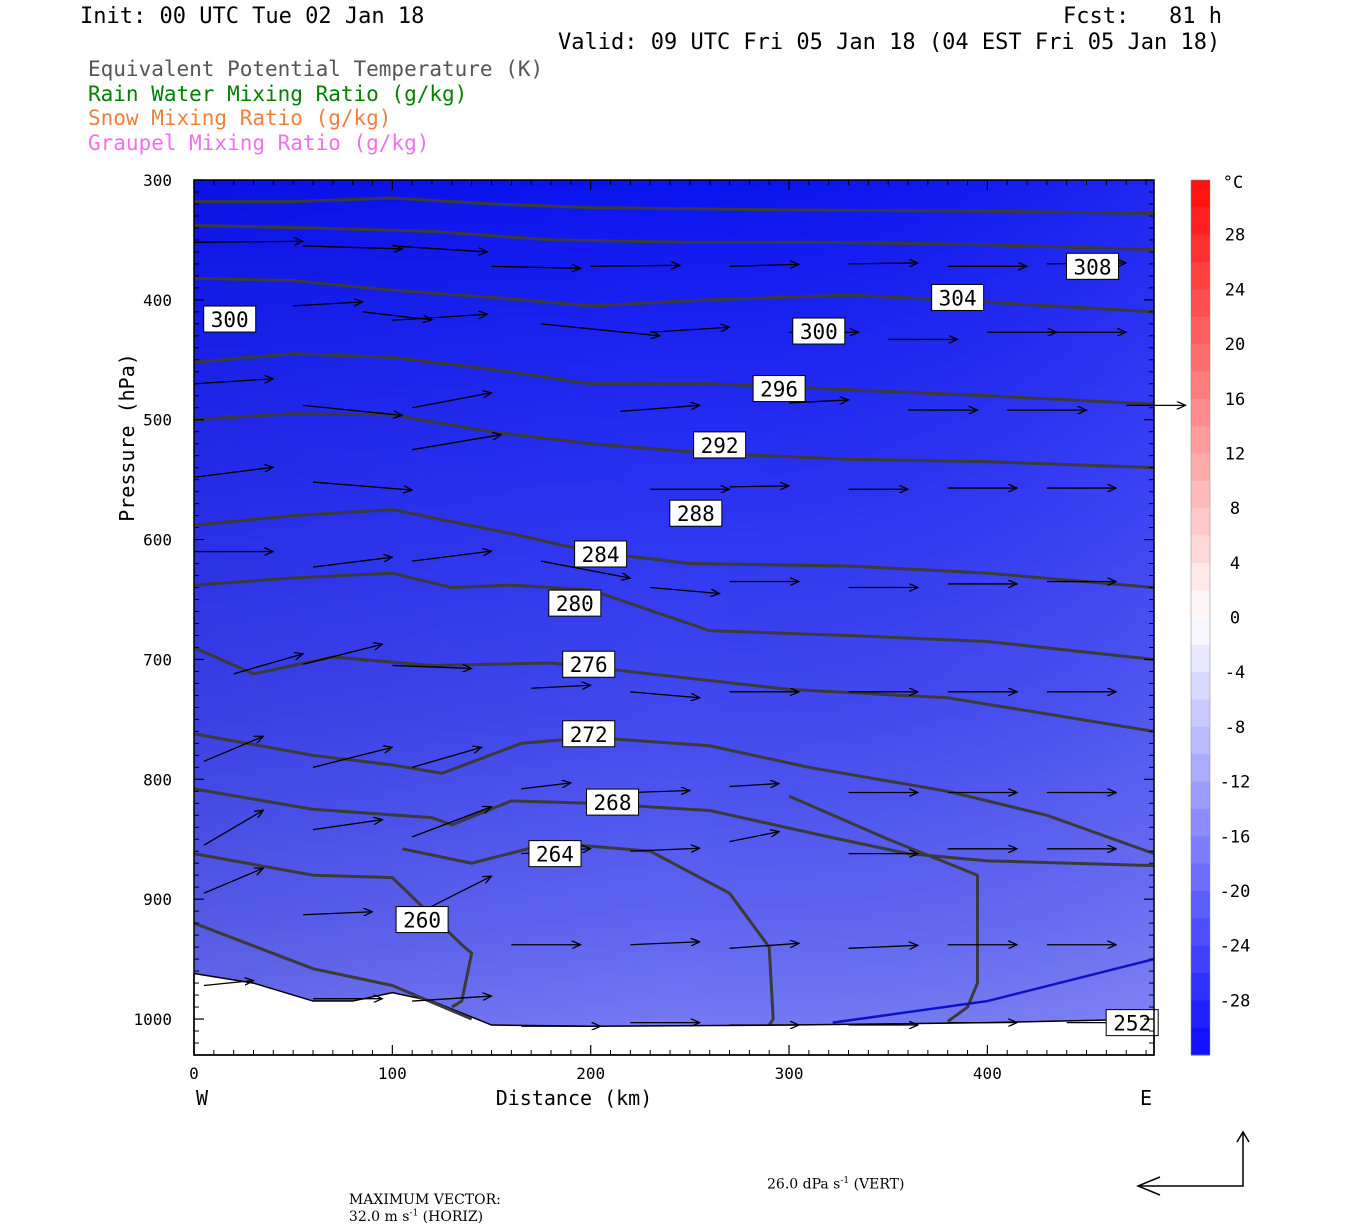  I want to click on x-axis-east-label: E, so click(1146, 1098).